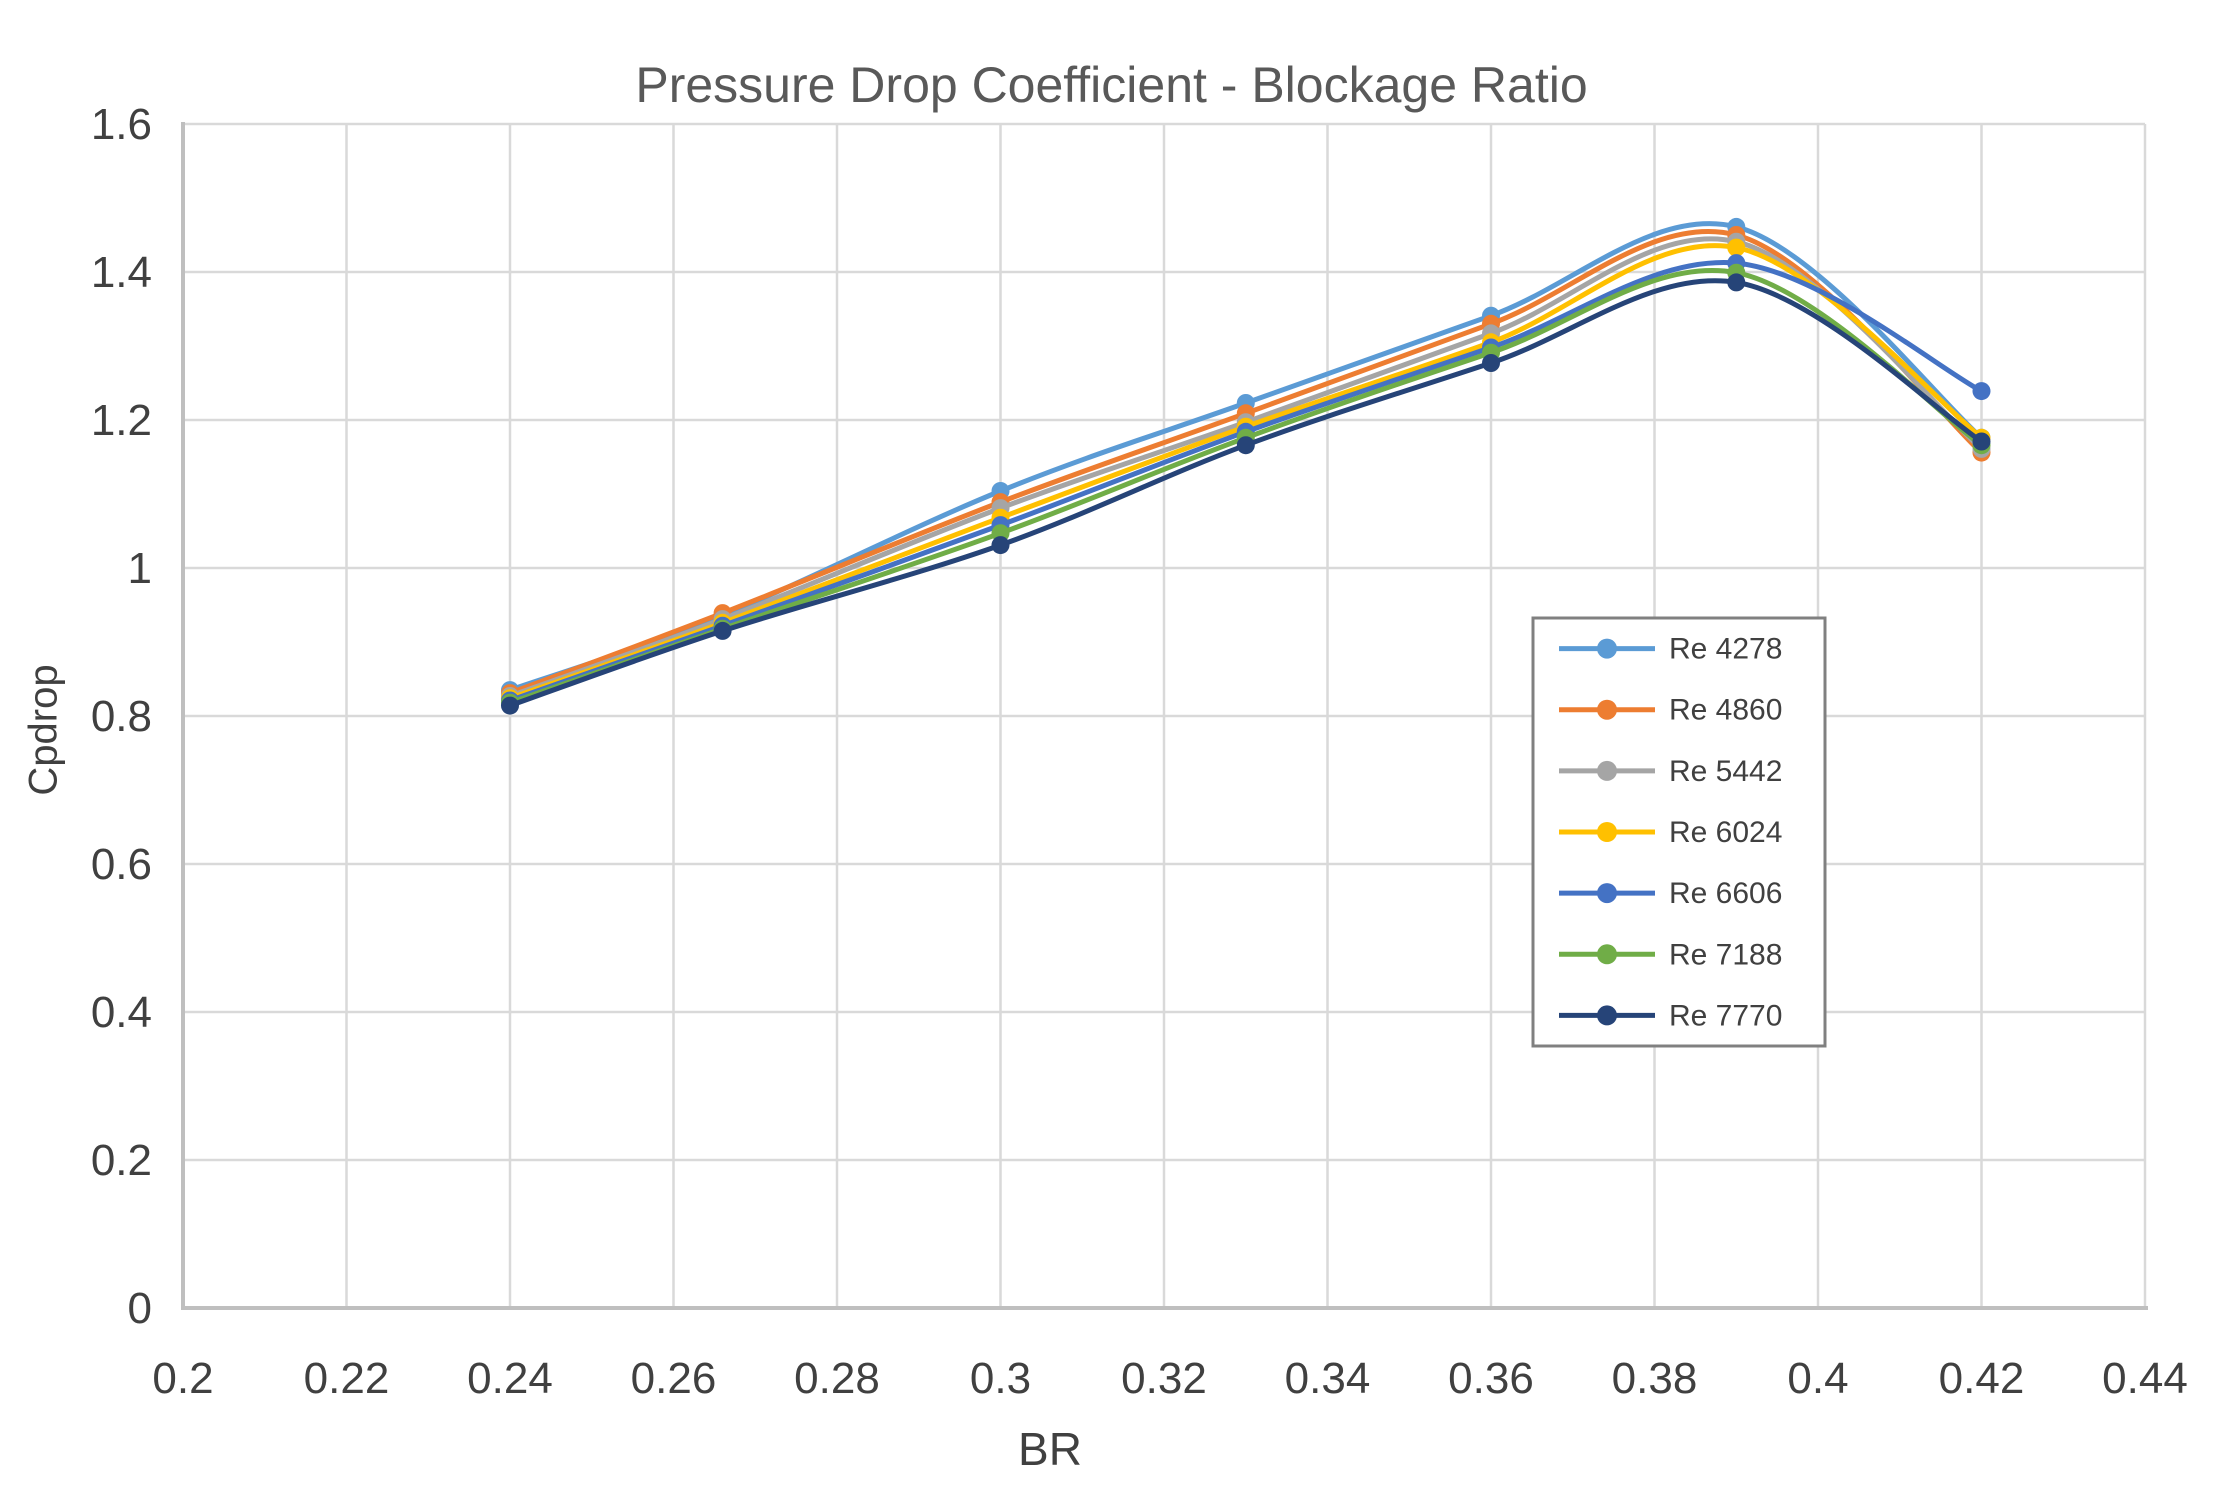 The height and width of the screenshot is (1505, 2223). What do you see at coordinates (121, 864) in the screenshot?
I see `y-tick-label: 0.6` at bounding box center [121, 864].